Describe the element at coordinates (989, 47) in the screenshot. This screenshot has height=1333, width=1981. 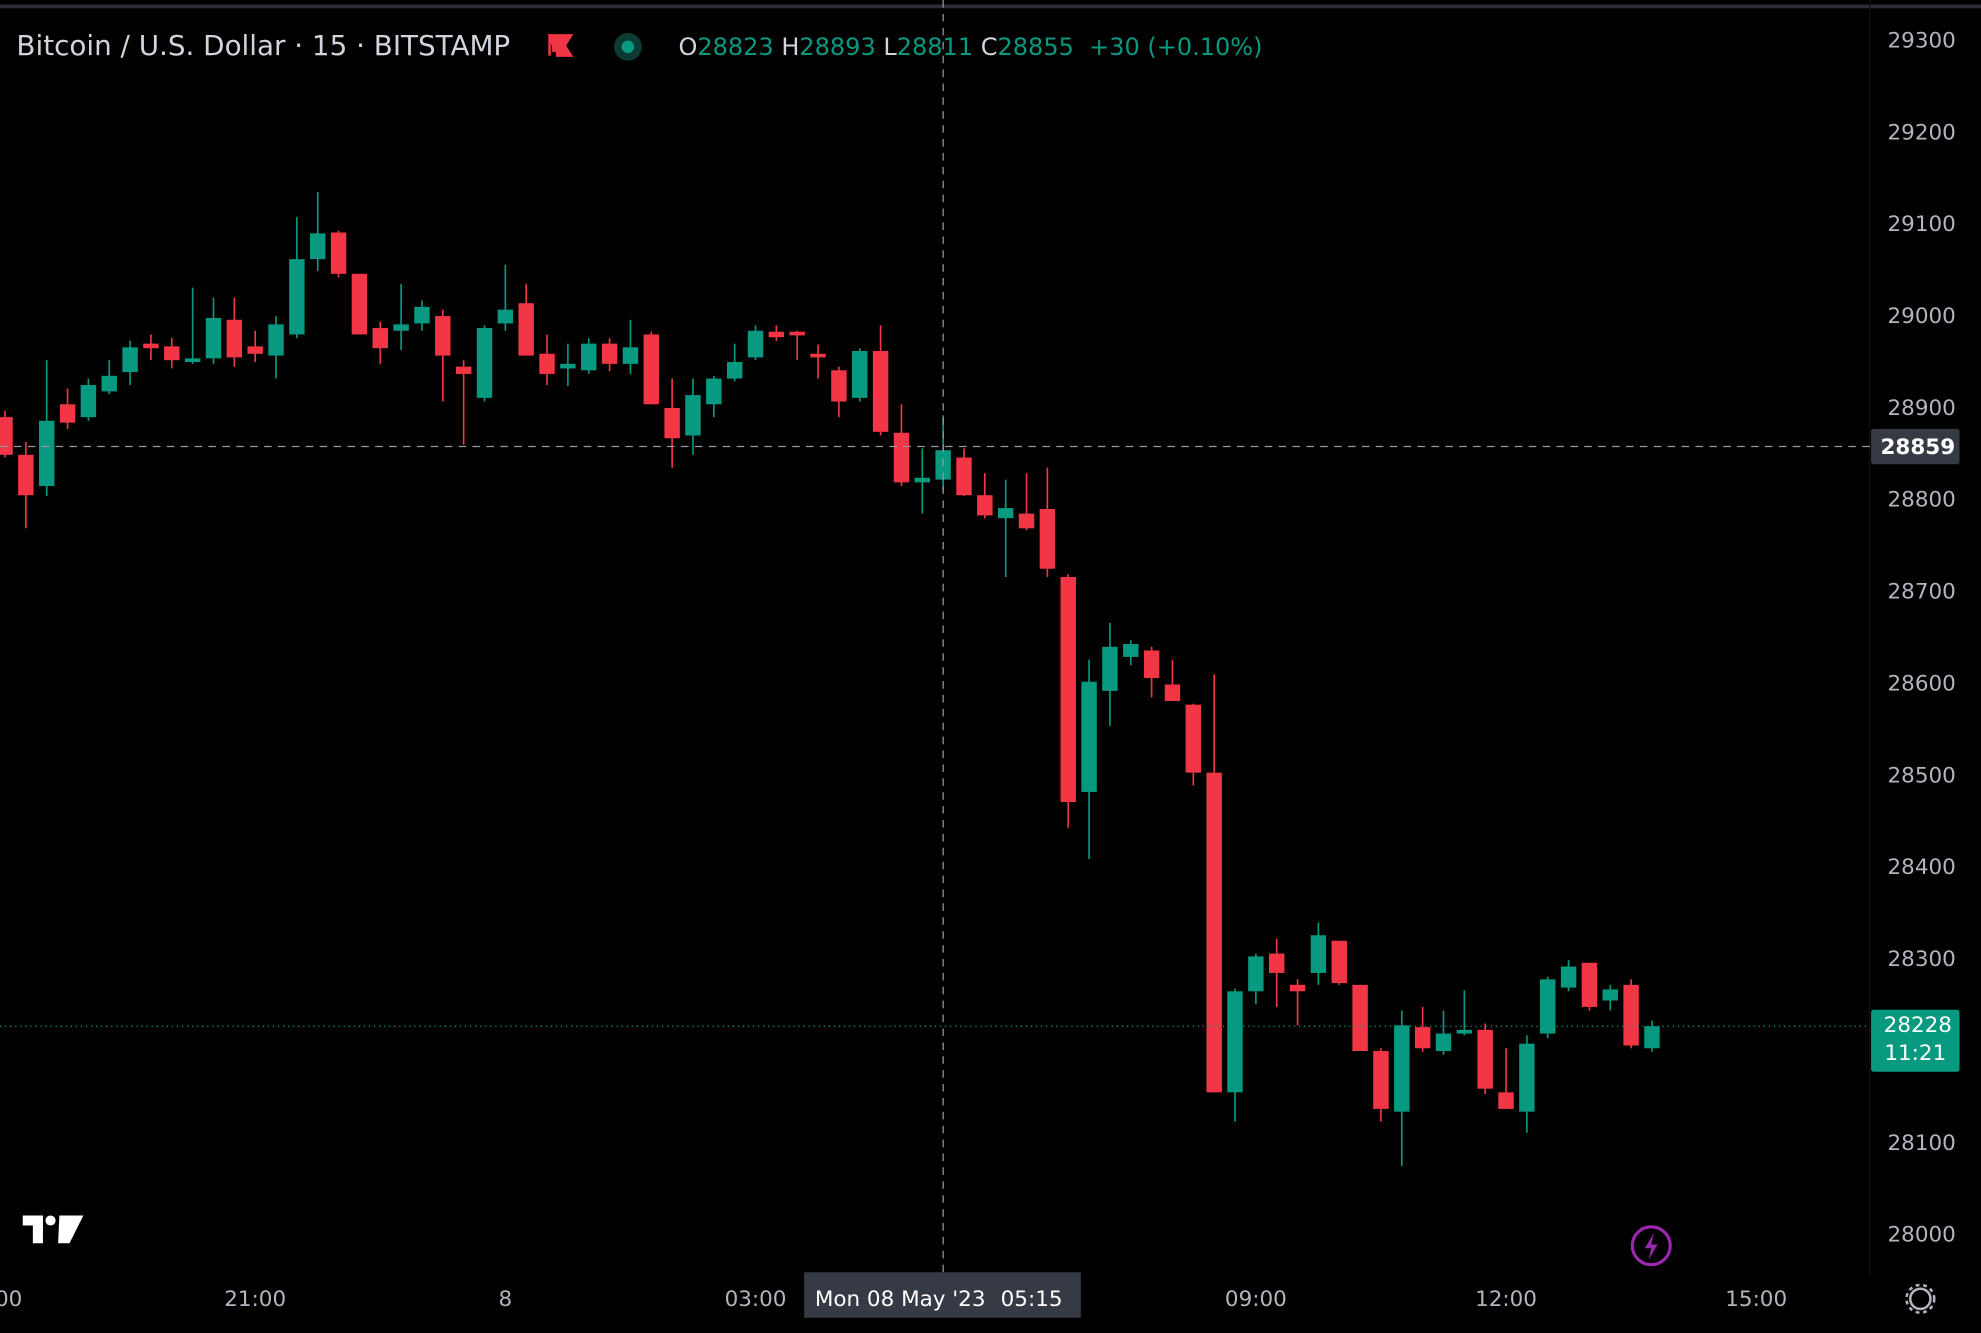
I see `legend-label: C` at that location.